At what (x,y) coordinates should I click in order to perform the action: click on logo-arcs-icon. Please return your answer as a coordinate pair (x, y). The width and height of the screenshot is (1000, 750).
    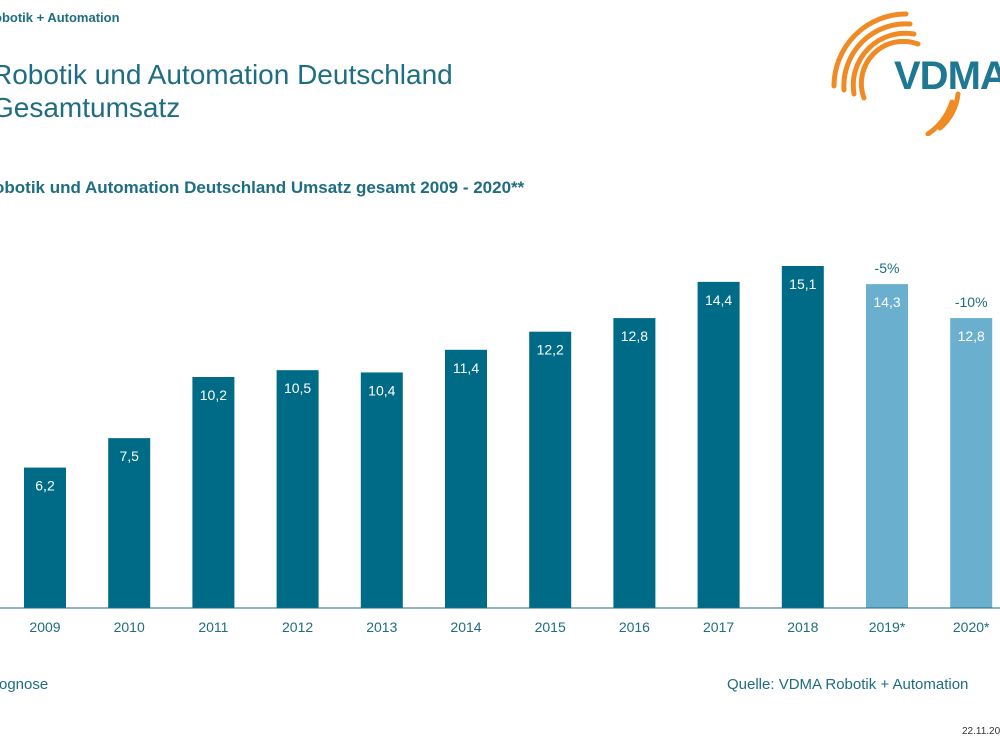
    Looking at the image, I should click on (896, 73).